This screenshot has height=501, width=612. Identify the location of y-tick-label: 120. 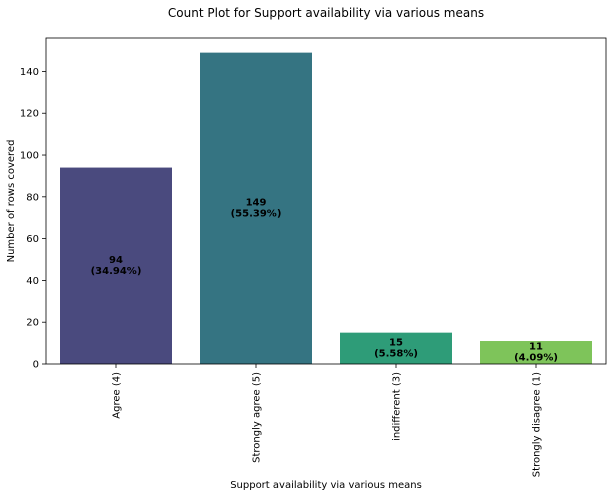
(29, 114).